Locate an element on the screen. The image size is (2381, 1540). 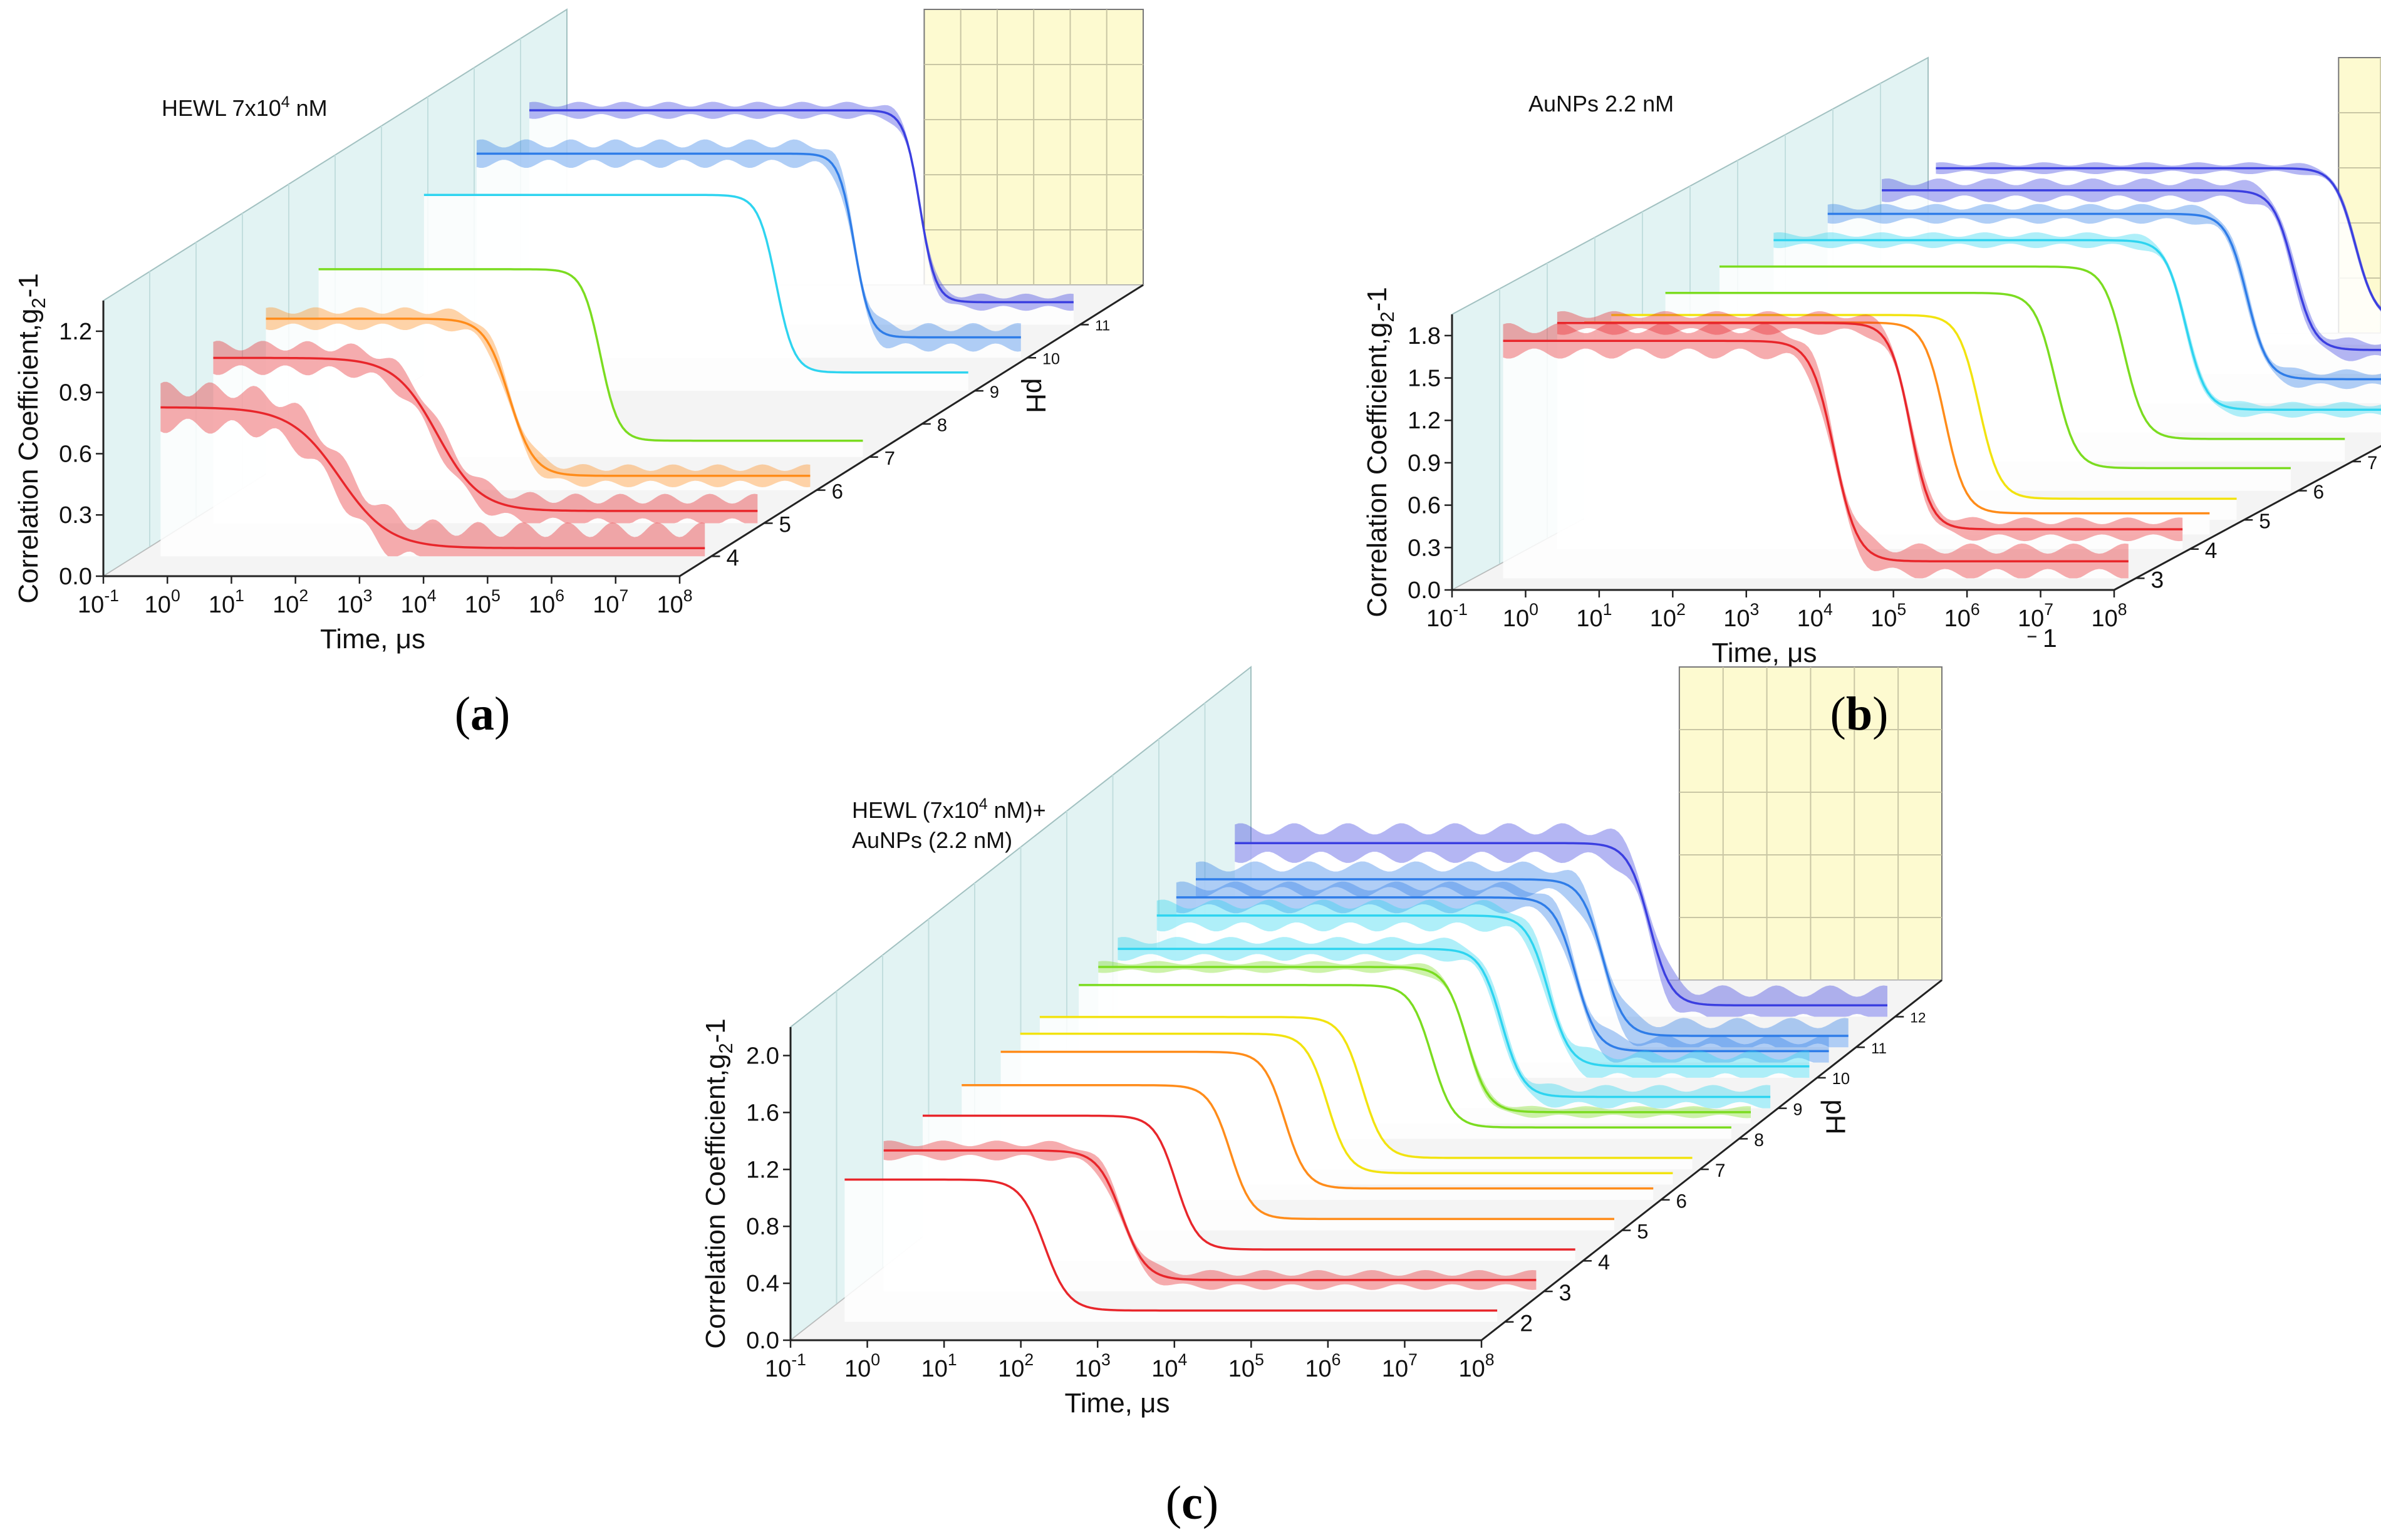
z-tick-label: 11 is located at coordinates (1879, 1048).